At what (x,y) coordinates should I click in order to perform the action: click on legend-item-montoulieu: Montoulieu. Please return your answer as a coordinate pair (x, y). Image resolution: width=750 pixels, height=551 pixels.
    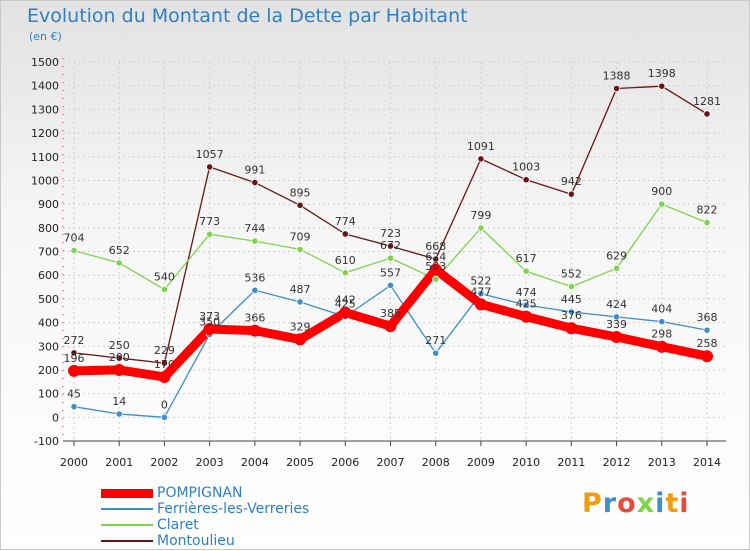
    Looking at the image, I should click on (205, 541).